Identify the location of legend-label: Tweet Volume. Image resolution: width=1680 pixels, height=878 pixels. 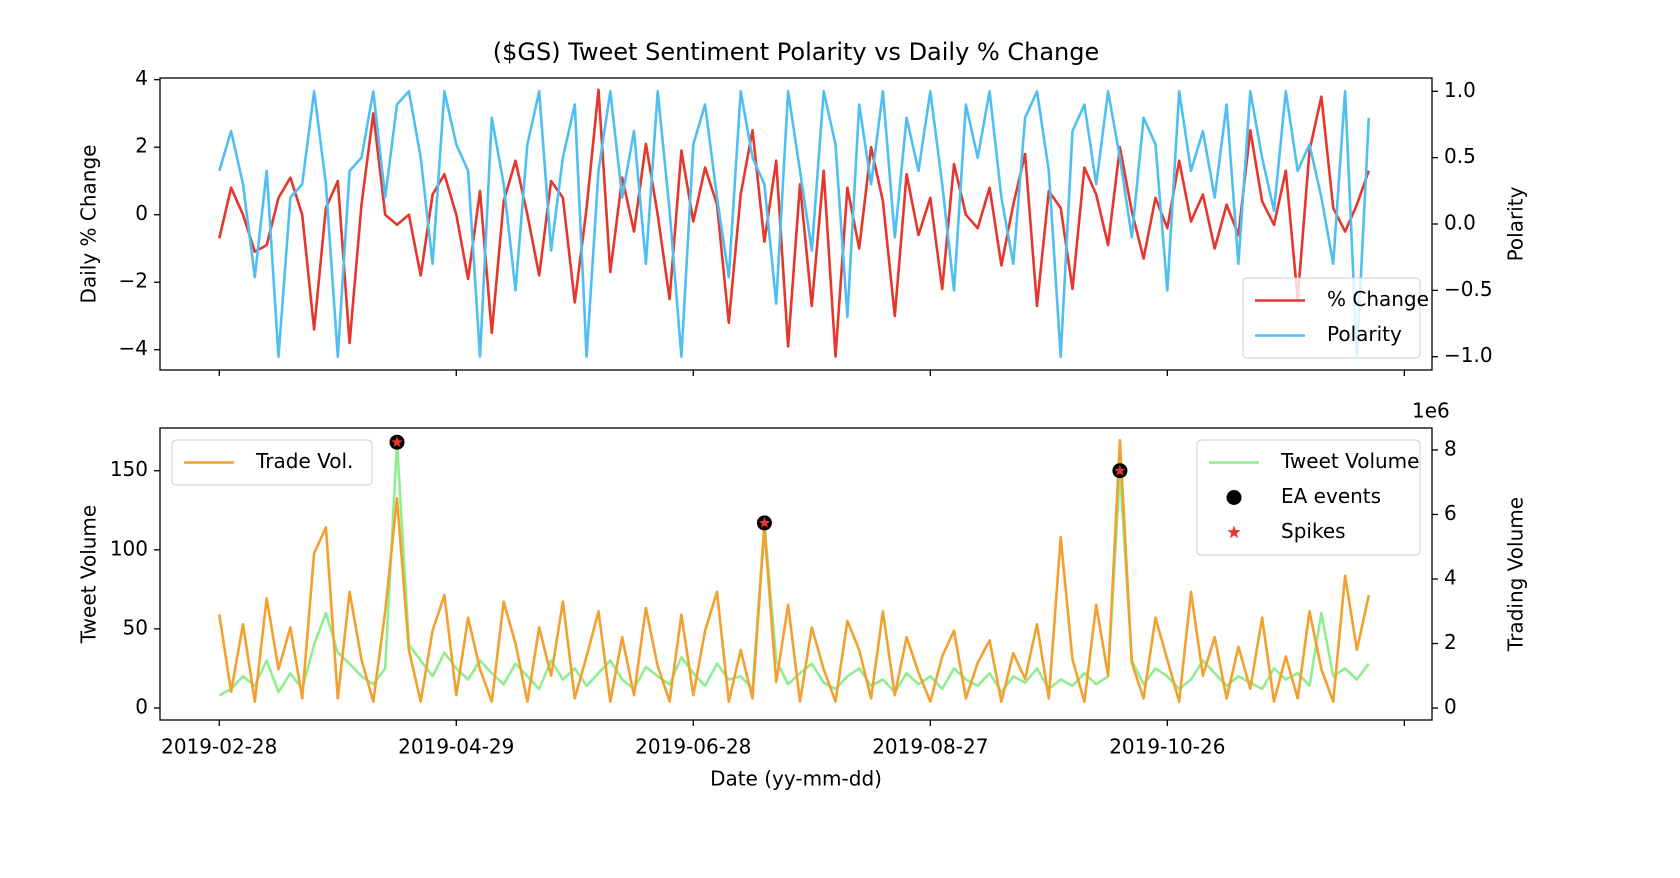
(1349, 461).